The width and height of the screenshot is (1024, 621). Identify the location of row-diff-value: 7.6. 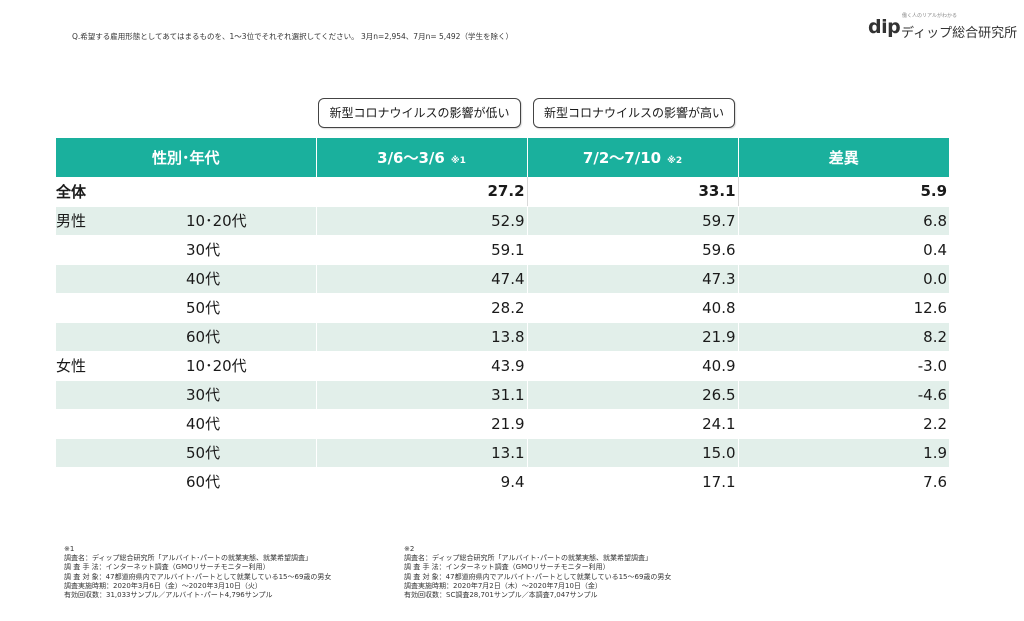
(844, 482).